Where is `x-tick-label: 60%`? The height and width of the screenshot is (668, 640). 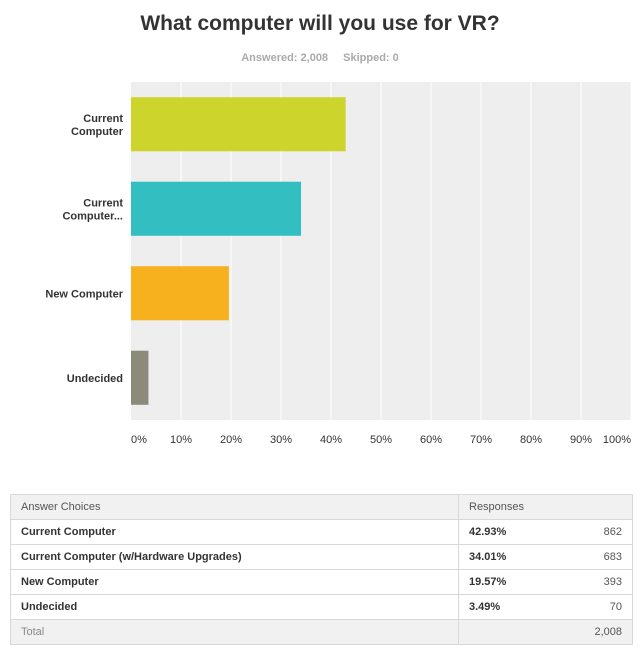
x-tick-label: 60% is located at coordinates (431, 440).